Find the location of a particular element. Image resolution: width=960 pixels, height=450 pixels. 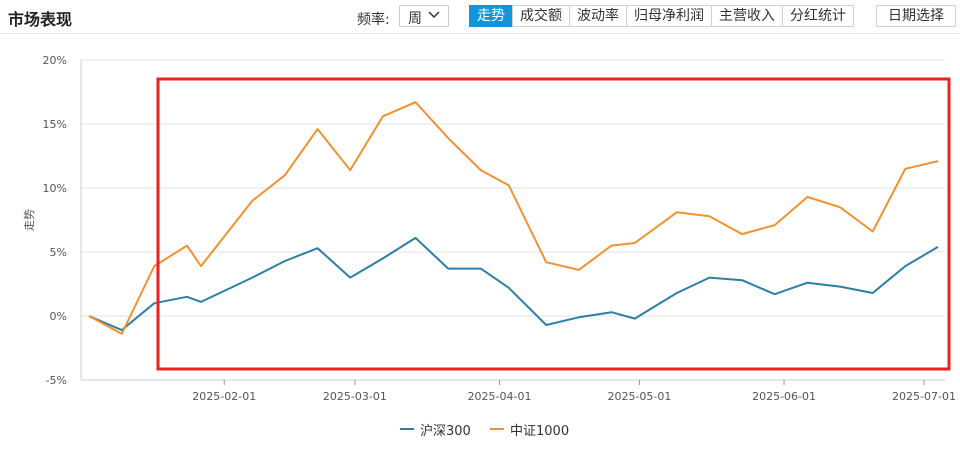

tab-net-profit: 归母净利润 is located at coordinates (669, 16).